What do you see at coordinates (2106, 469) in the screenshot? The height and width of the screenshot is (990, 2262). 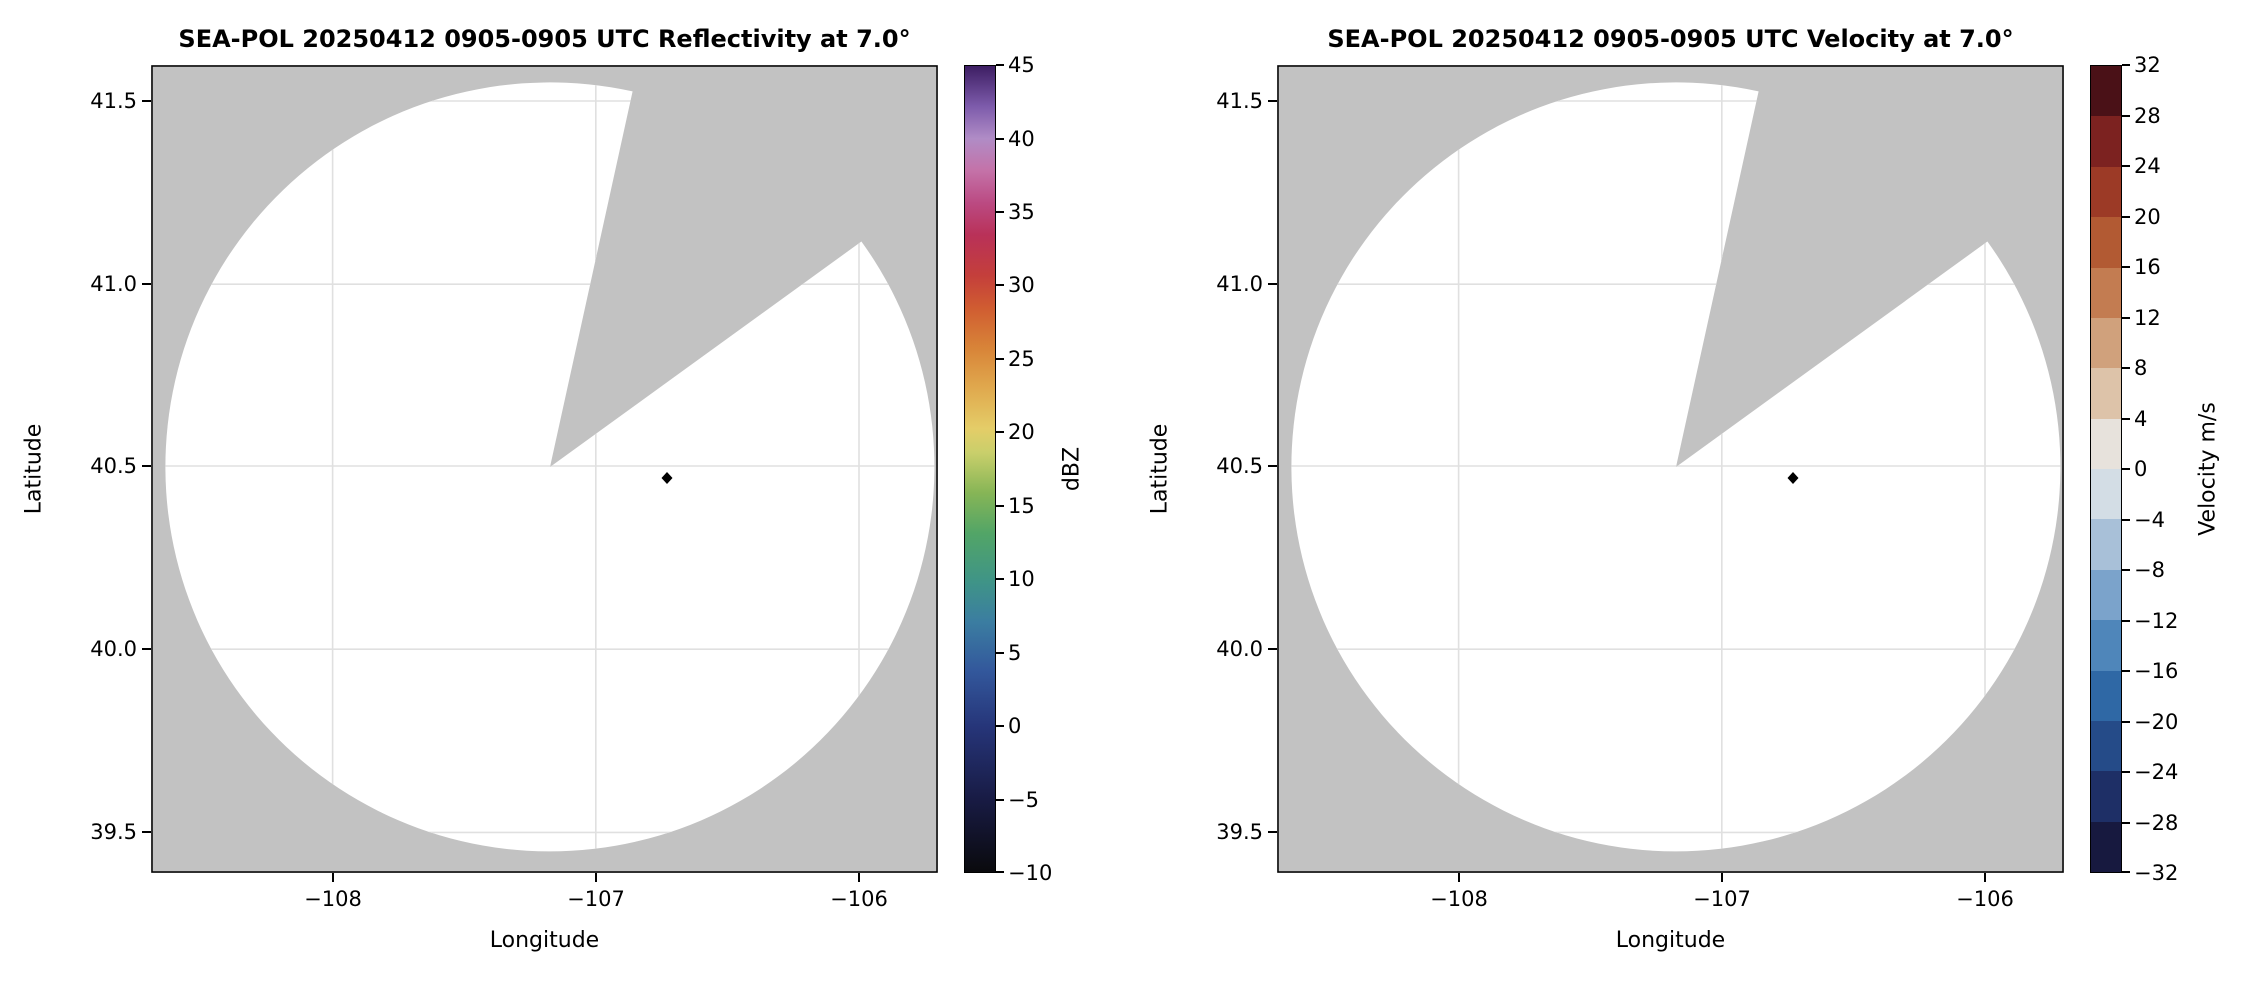 I see `velocity-colorbar` at bounding box center [2106, 469].